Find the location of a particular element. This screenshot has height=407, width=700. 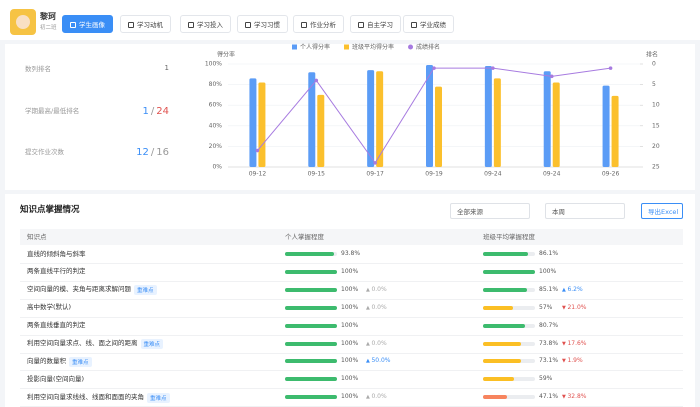

student-class: 初二班 is located at coordinates (48, 28).